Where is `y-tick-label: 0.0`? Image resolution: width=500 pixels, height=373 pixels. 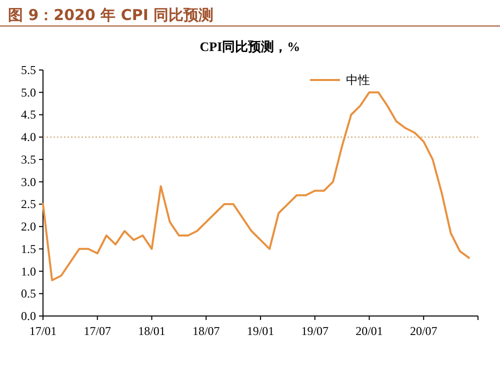 y-tick-label: 0.0 is located at coordinates (28, 316).